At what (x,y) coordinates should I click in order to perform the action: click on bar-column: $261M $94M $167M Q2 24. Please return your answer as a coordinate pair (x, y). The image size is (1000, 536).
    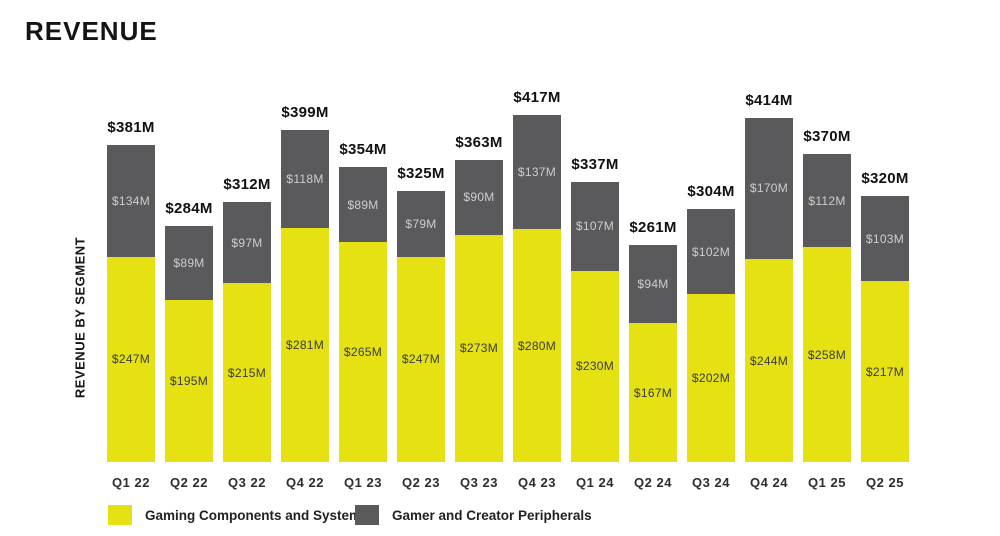
    Looking at the image, I should click on (653, 354).